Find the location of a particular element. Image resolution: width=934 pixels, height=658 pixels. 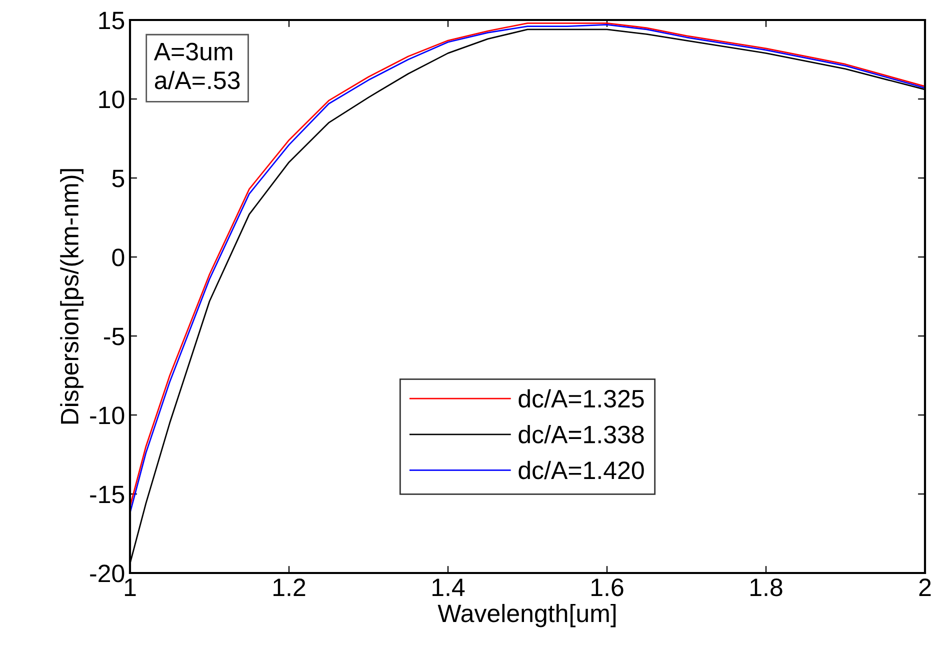

legend-label: dc/A=1.325 is located at coordinates (581, 398).